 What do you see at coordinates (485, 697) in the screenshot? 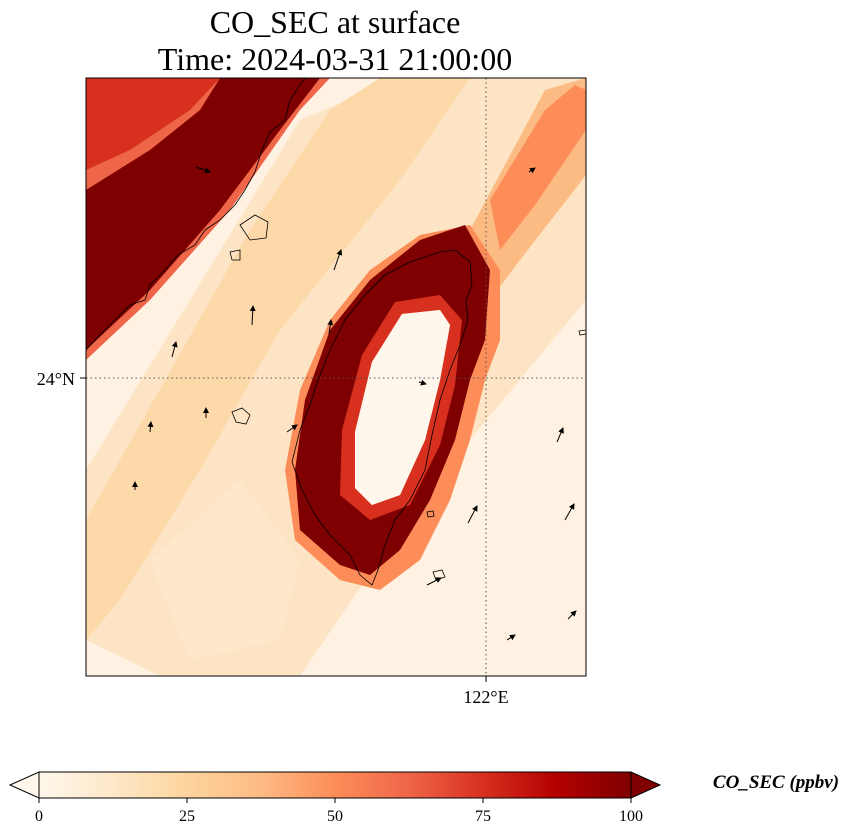
I see `lon-label-122E: 122°E` at bounding box center [485, 697].